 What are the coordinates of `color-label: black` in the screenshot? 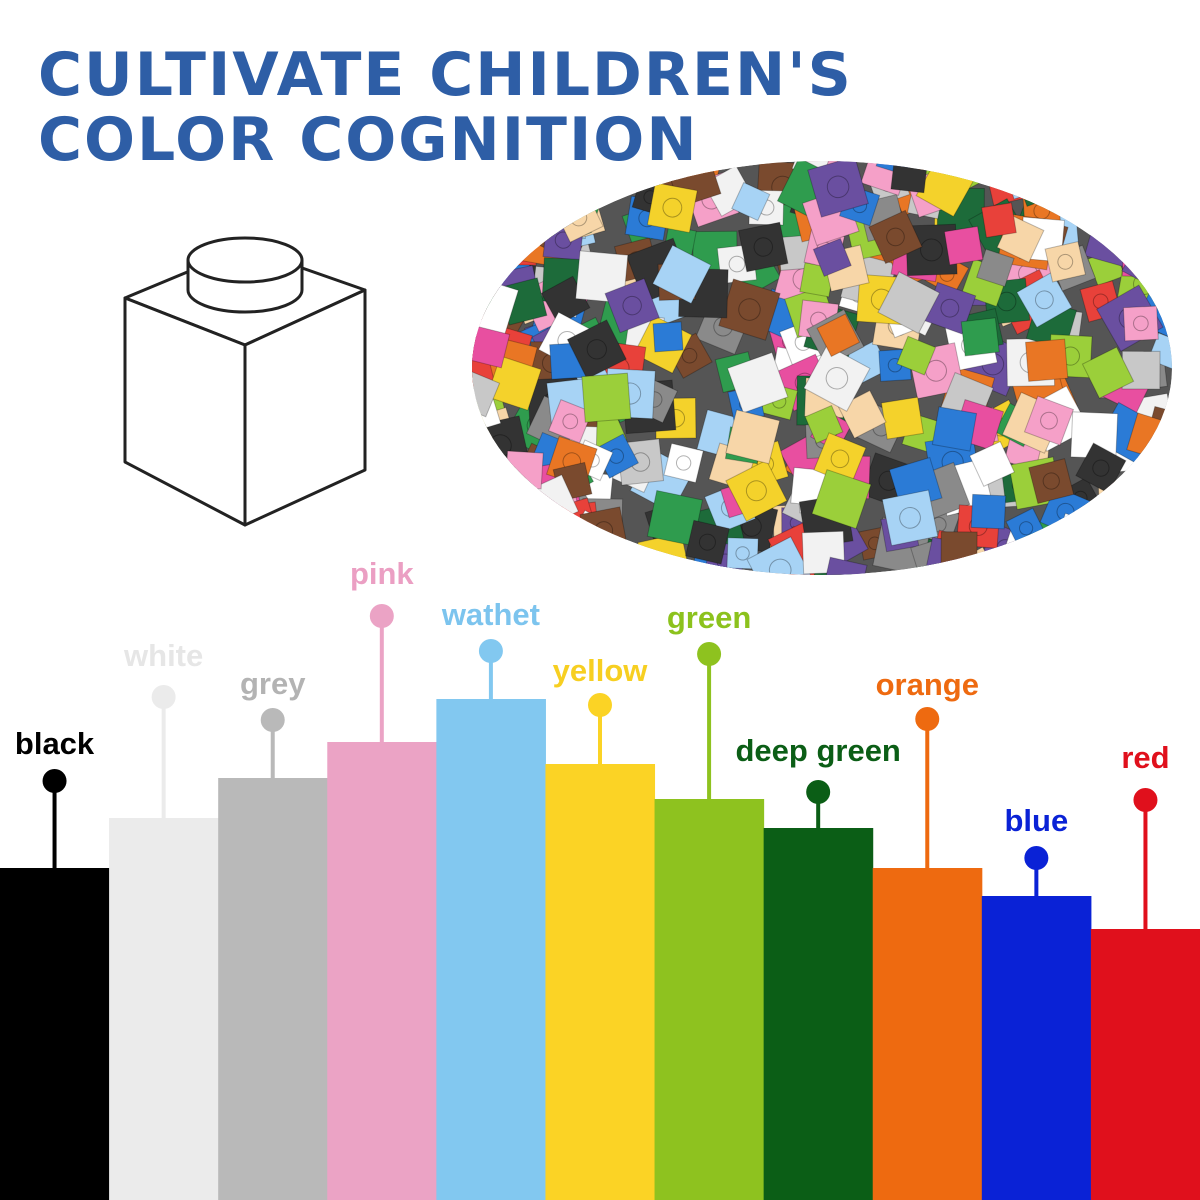 It's located at (55, 743).